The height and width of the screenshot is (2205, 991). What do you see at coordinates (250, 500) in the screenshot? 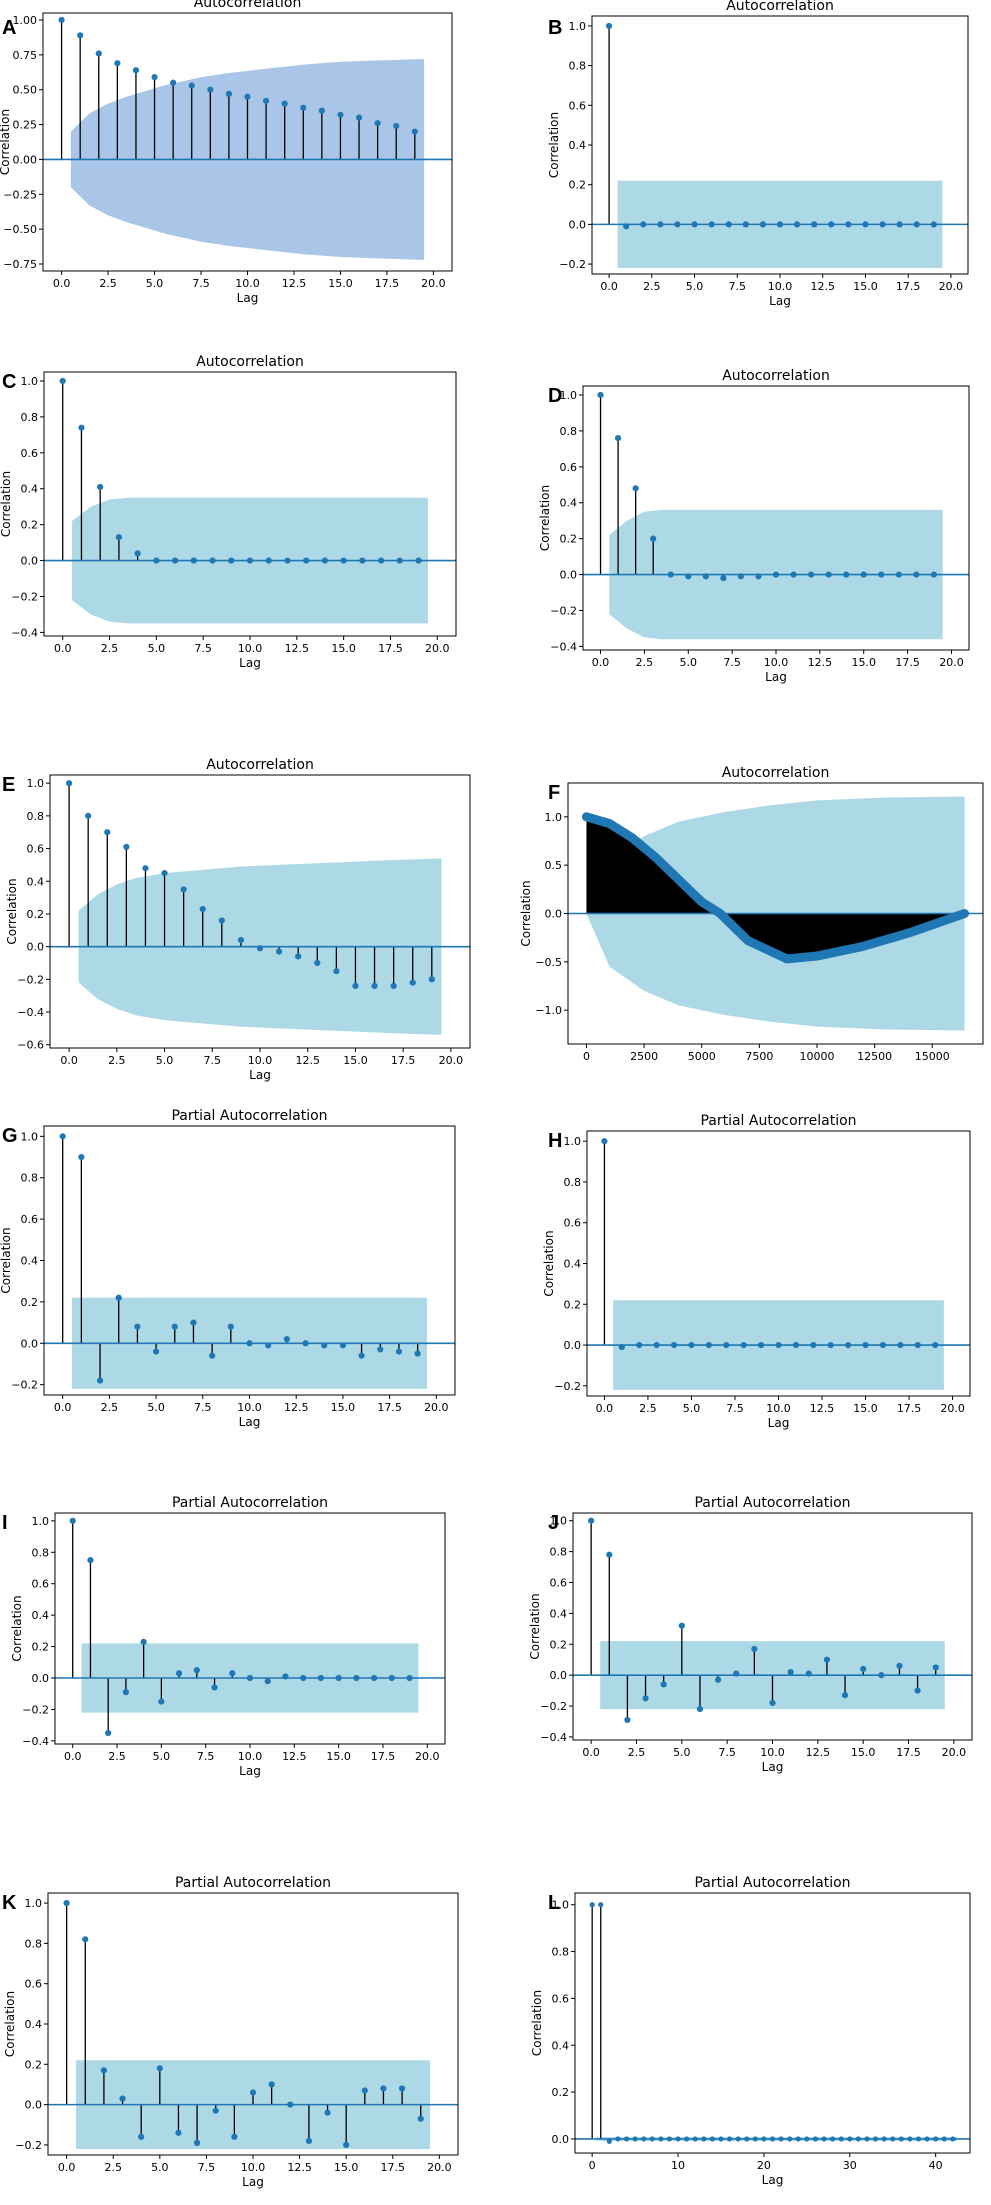
I see `plot-area` at bounding box center [250, 500].